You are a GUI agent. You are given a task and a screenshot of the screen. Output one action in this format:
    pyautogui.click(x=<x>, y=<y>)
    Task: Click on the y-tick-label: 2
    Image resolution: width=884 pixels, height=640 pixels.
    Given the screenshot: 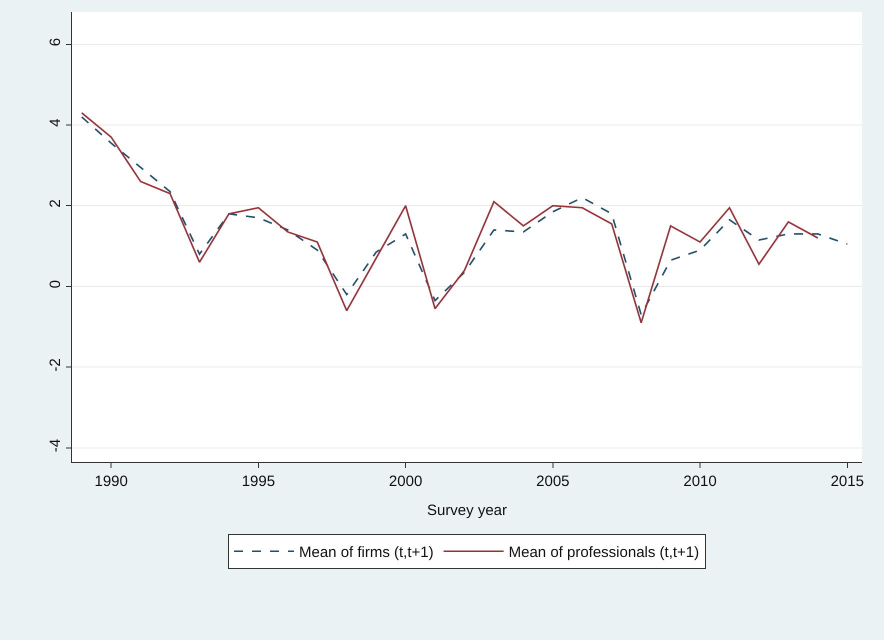 What is the action you would take?
    pyautogui.click(x=55, y=203)
    